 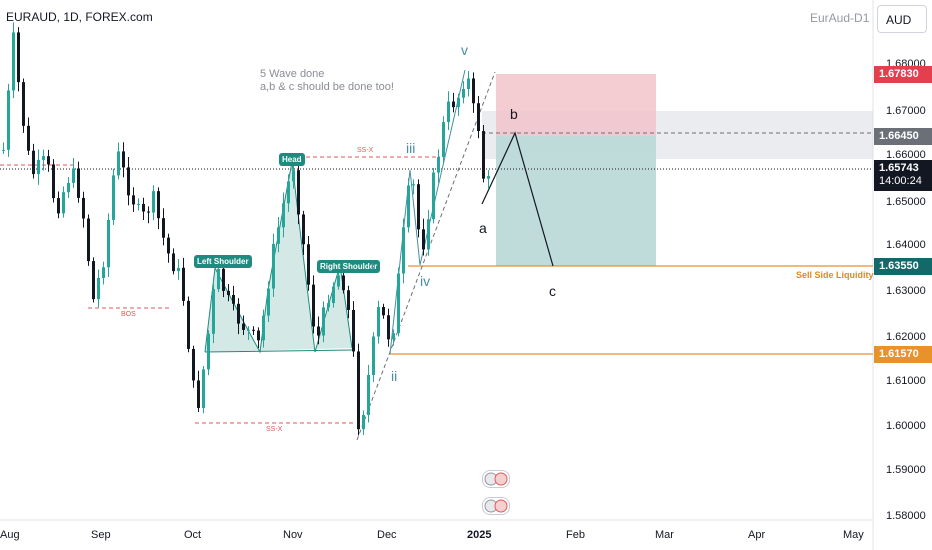 What do you see at coordinates (425, 281) in the screenshot?
I see `wave-iv-label: iv` at bounding box center [425, 281].